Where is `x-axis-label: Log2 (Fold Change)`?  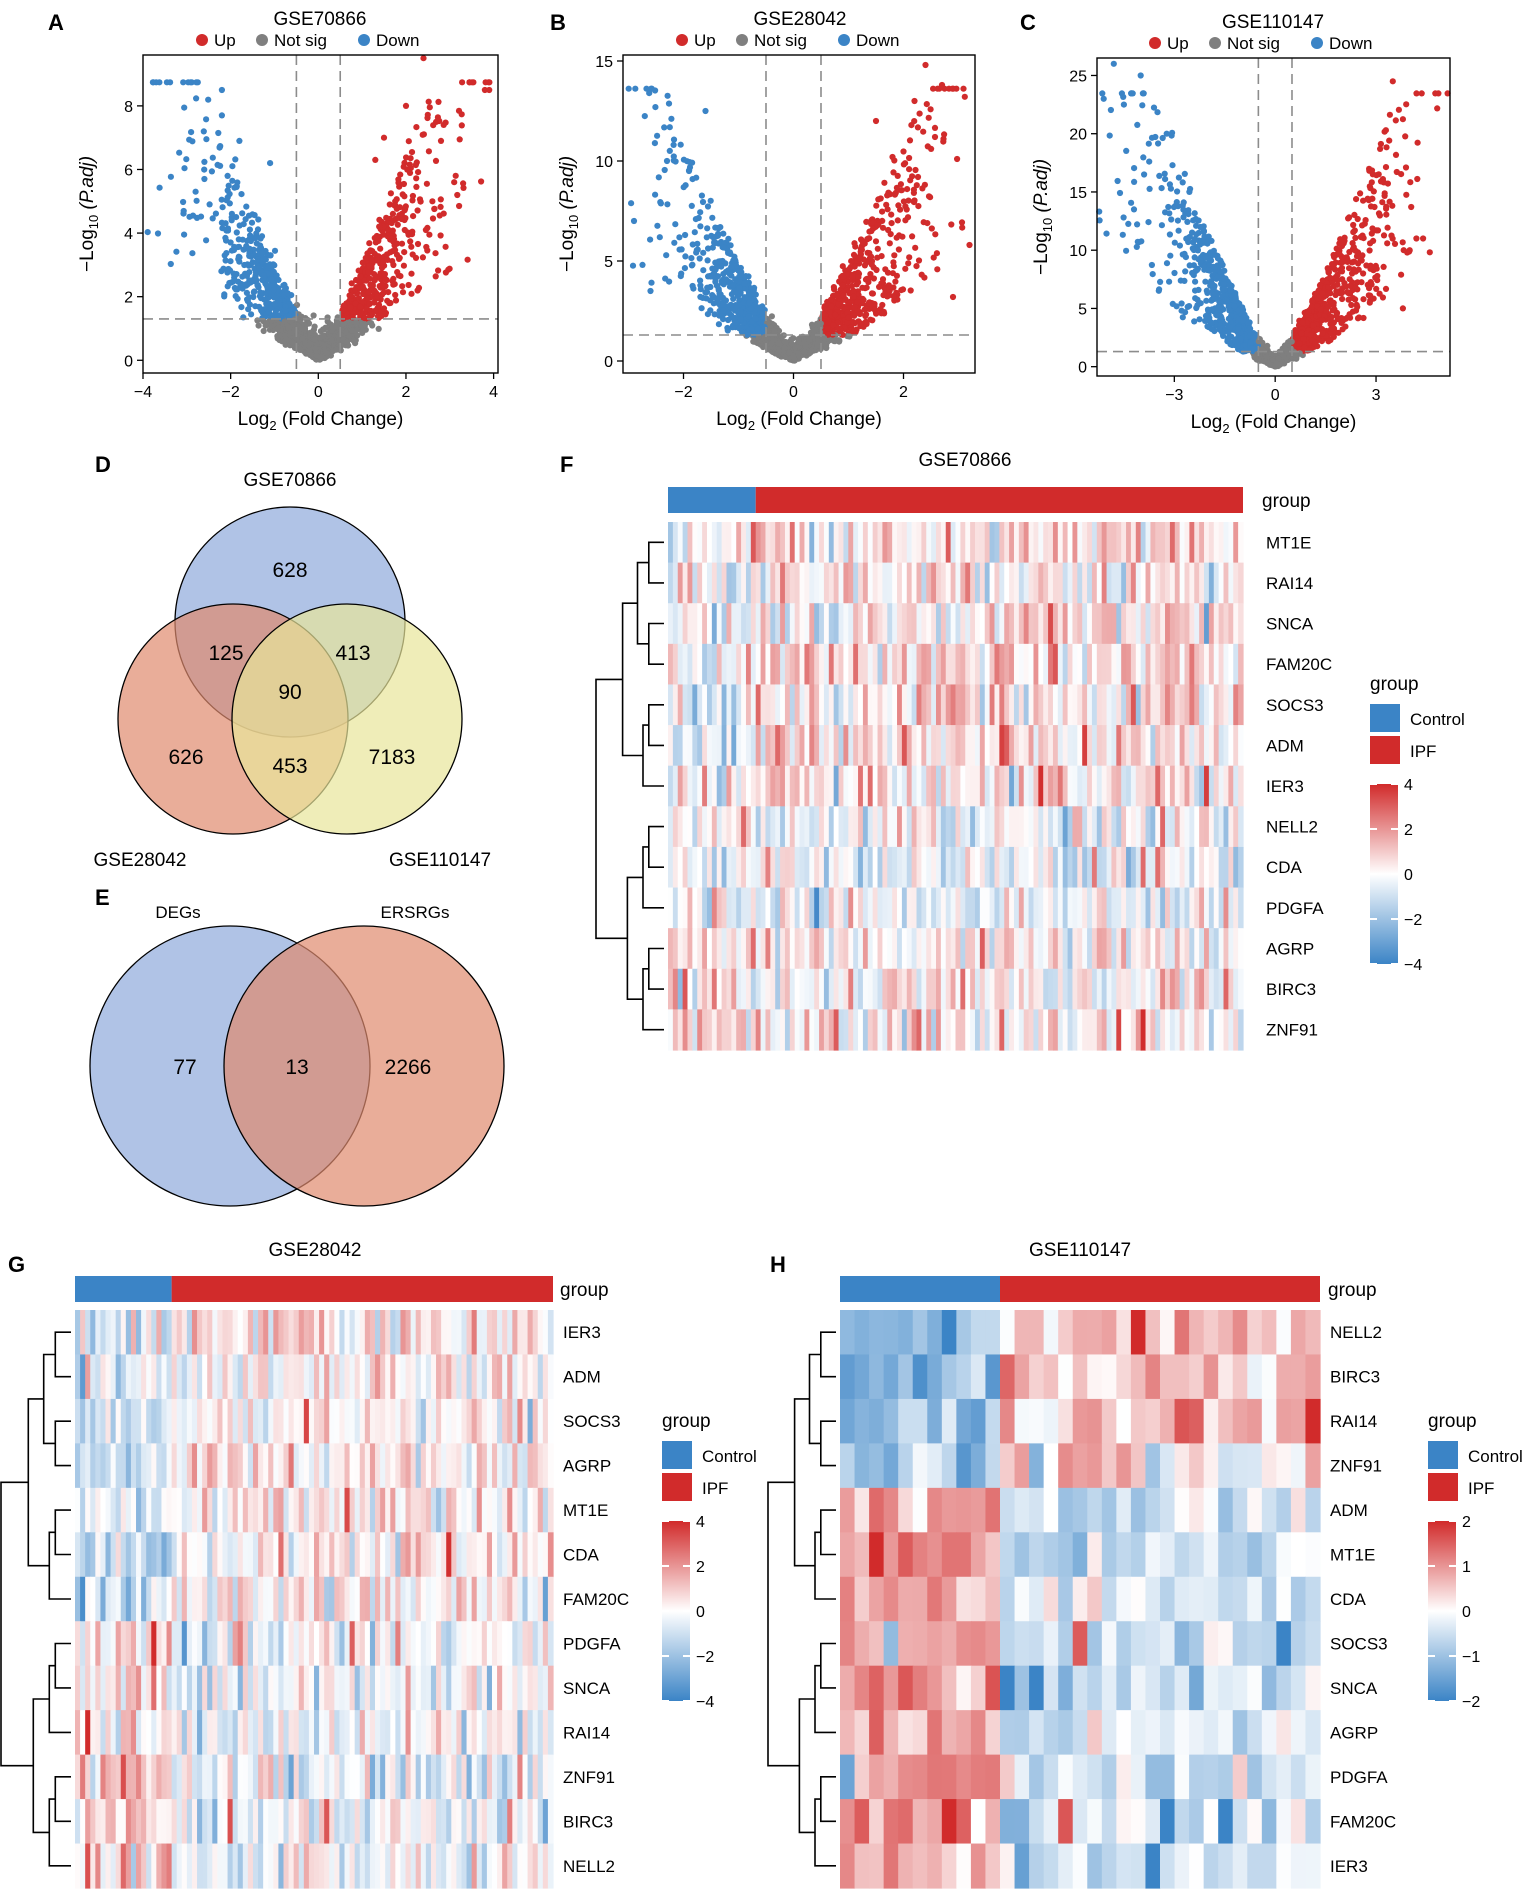 x-axis-label: Log2 (Fold Change) is located at coordinates (321, 421).